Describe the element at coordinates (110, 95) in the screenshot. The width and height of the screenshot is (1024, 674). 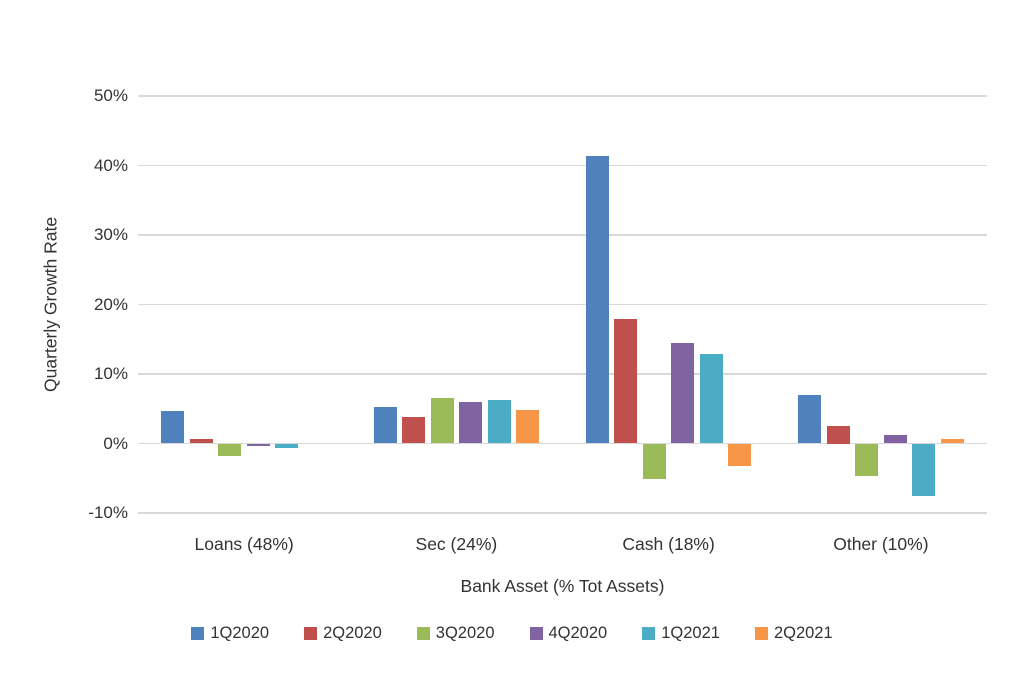
I see `y-tick-label: 50%` at that location.